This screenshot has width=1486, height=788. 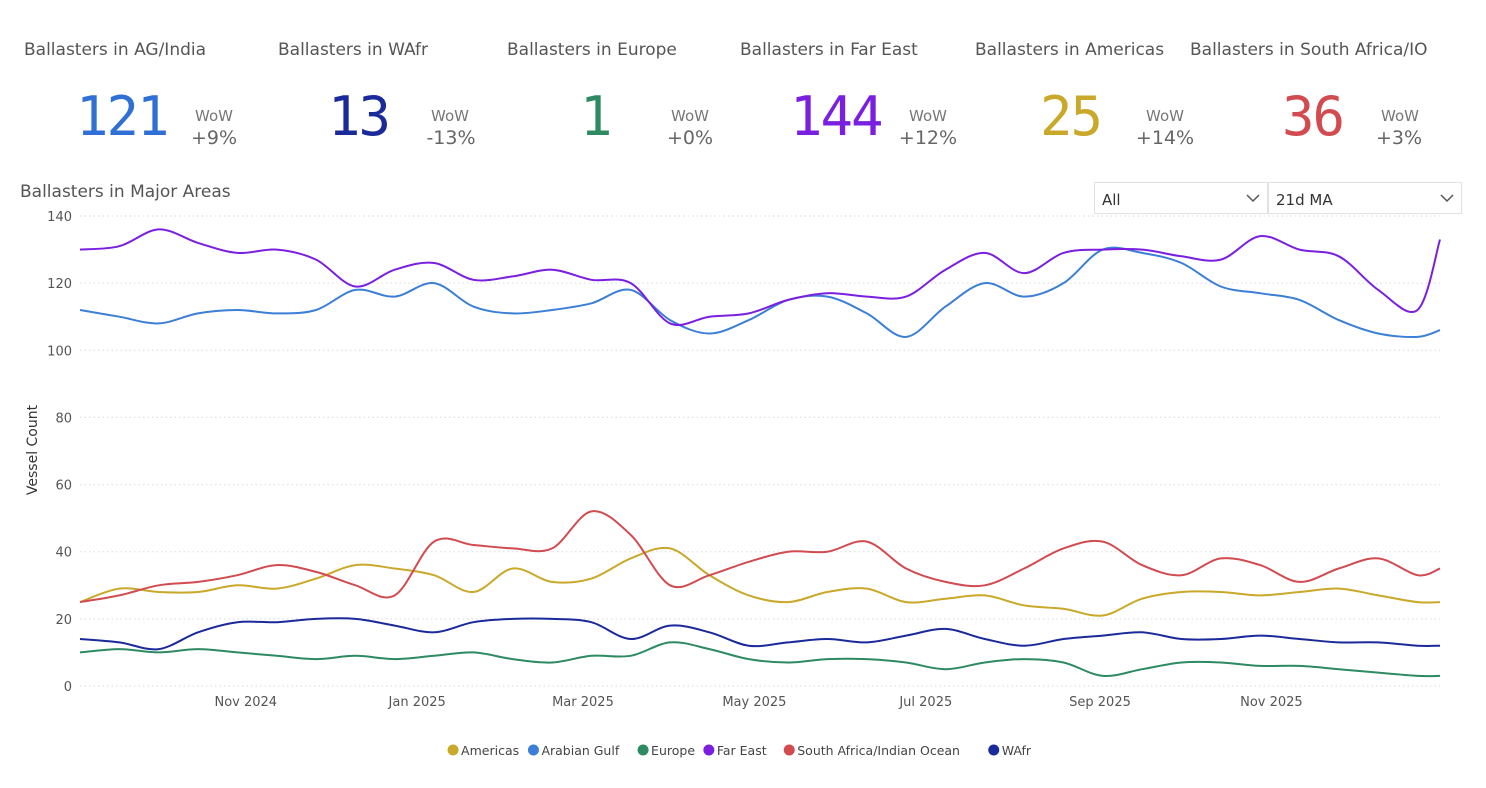 I want to click on series-line-americas, so click(x=760, y=581).